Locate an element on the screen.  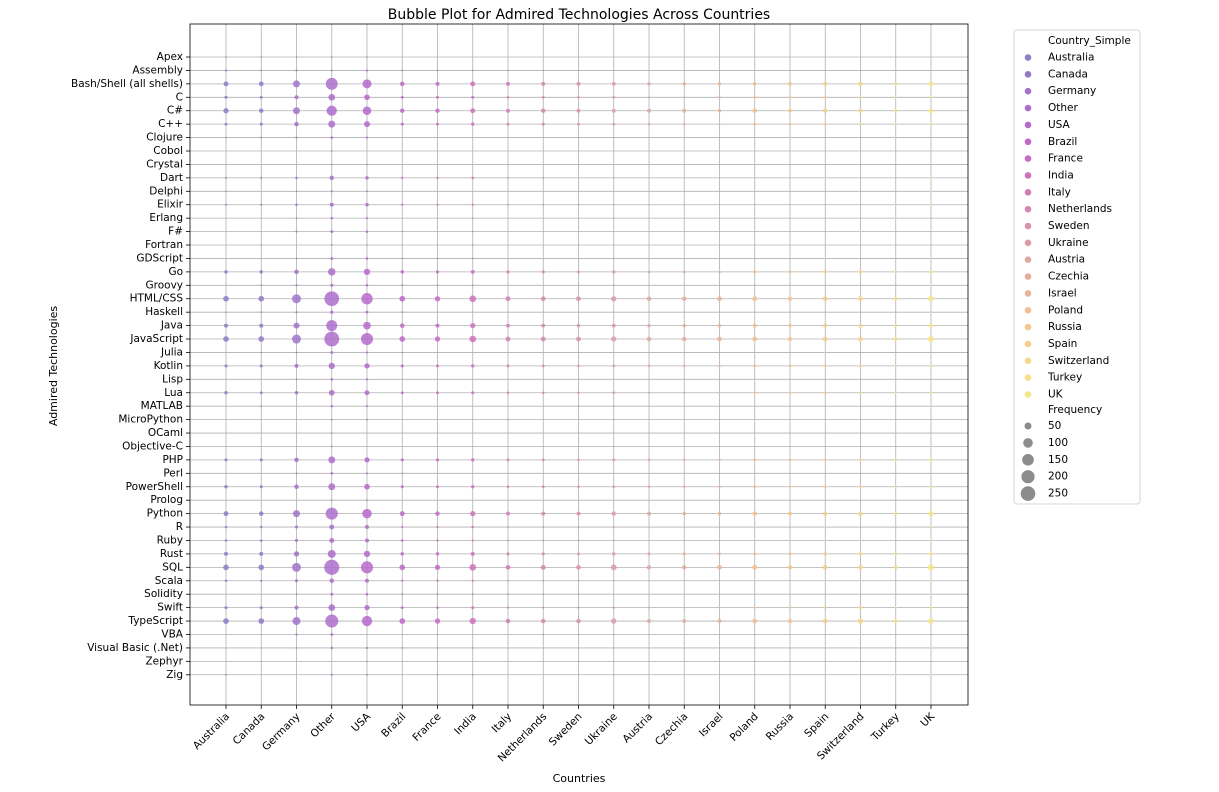
x-tick-label: Poland is located at coordinates (744, 727).